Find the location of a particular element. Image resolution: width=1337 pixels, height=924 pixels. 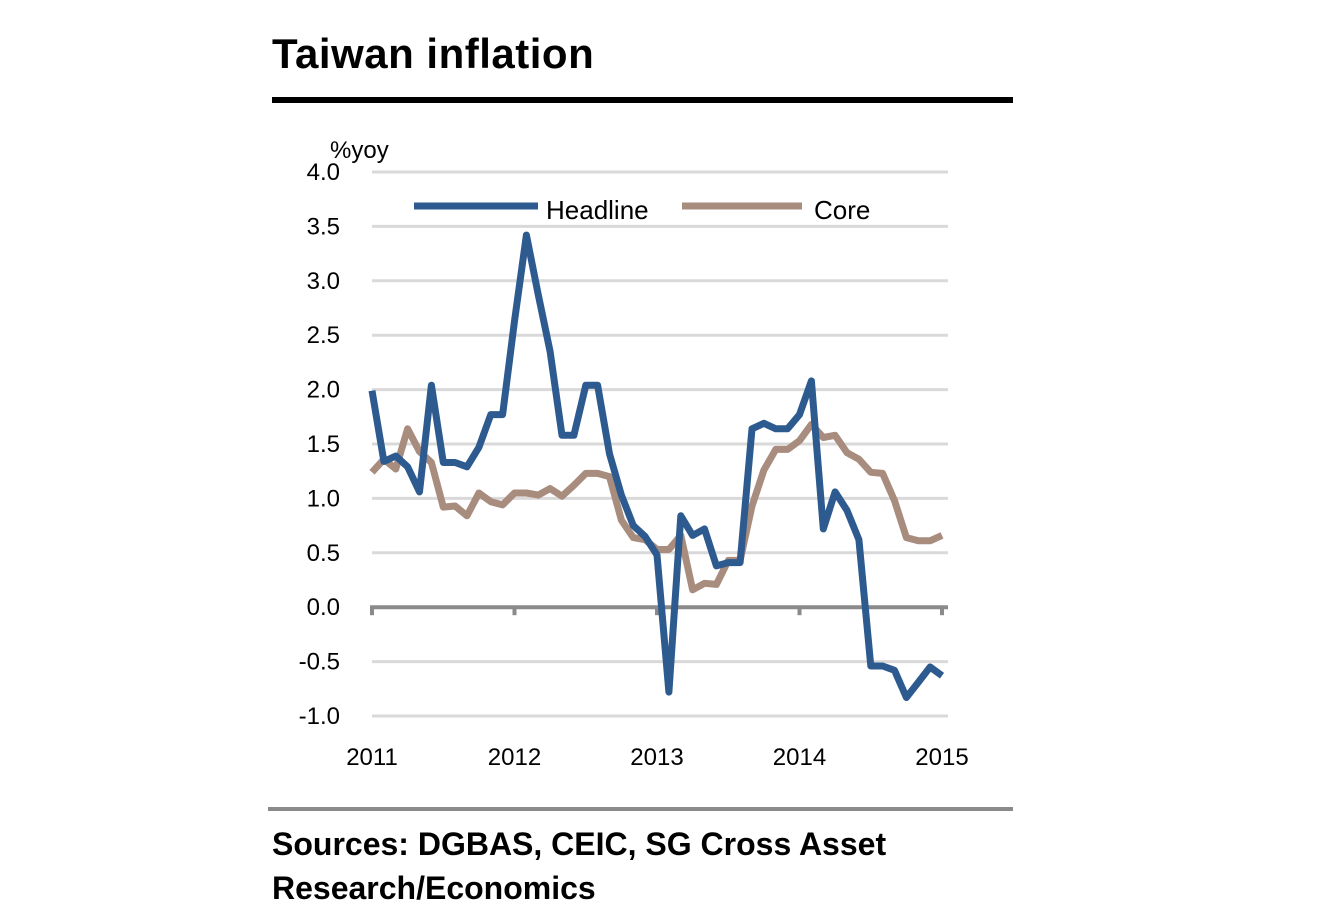

y-tick-label: 0.5 is located at coordinates (323, 553).